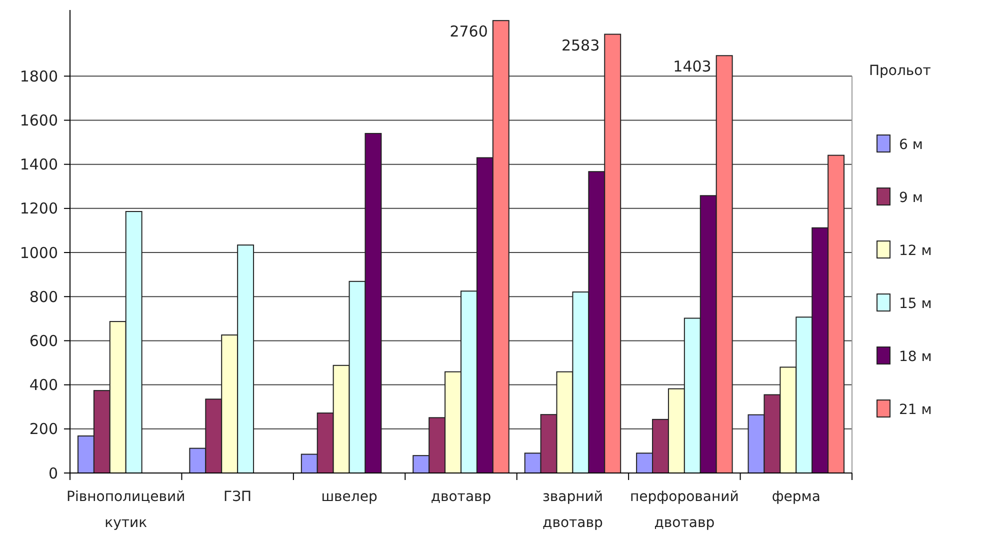  Describe the element at coordinates (900, 71) in the screenshot. I see `legend-title: Прольот` at that location.